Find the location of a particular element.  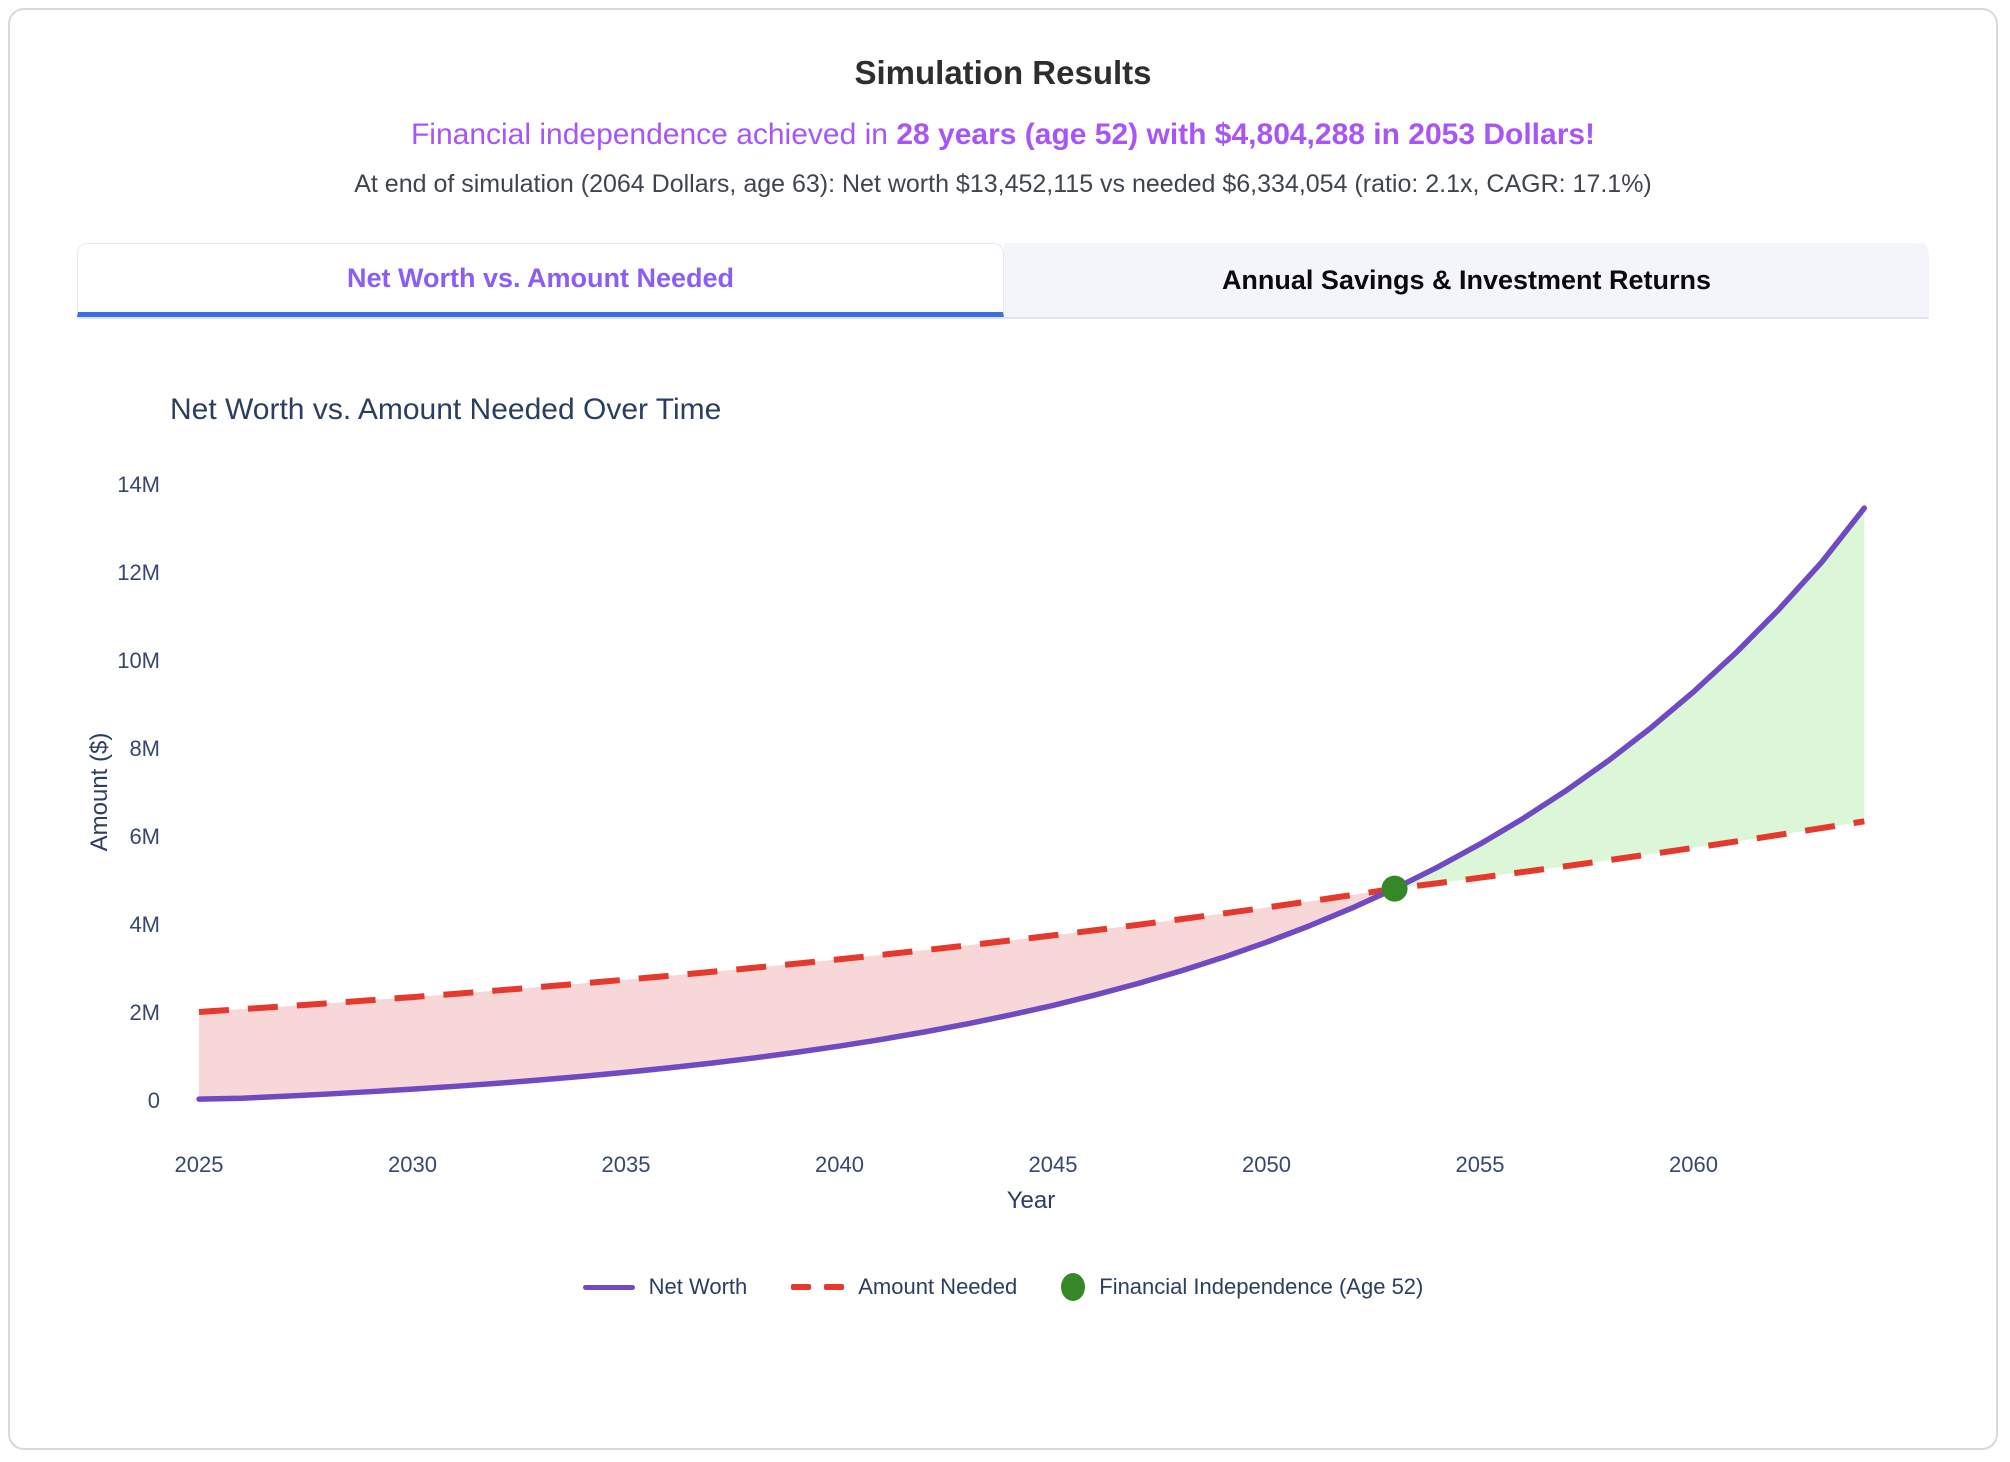

x-tick-label: 2035 is located at coordinates (626, 1164).